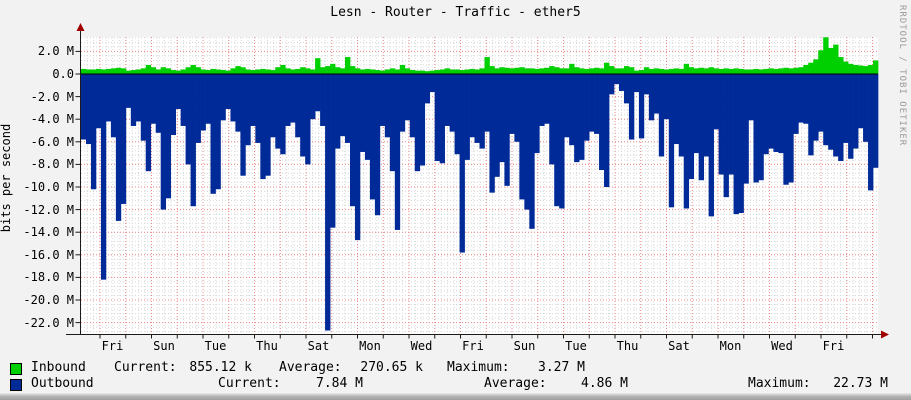 Image resolution: width=911 pixels, height=400 pixels. I want to click on outbound-swatch, so click(16, 385).